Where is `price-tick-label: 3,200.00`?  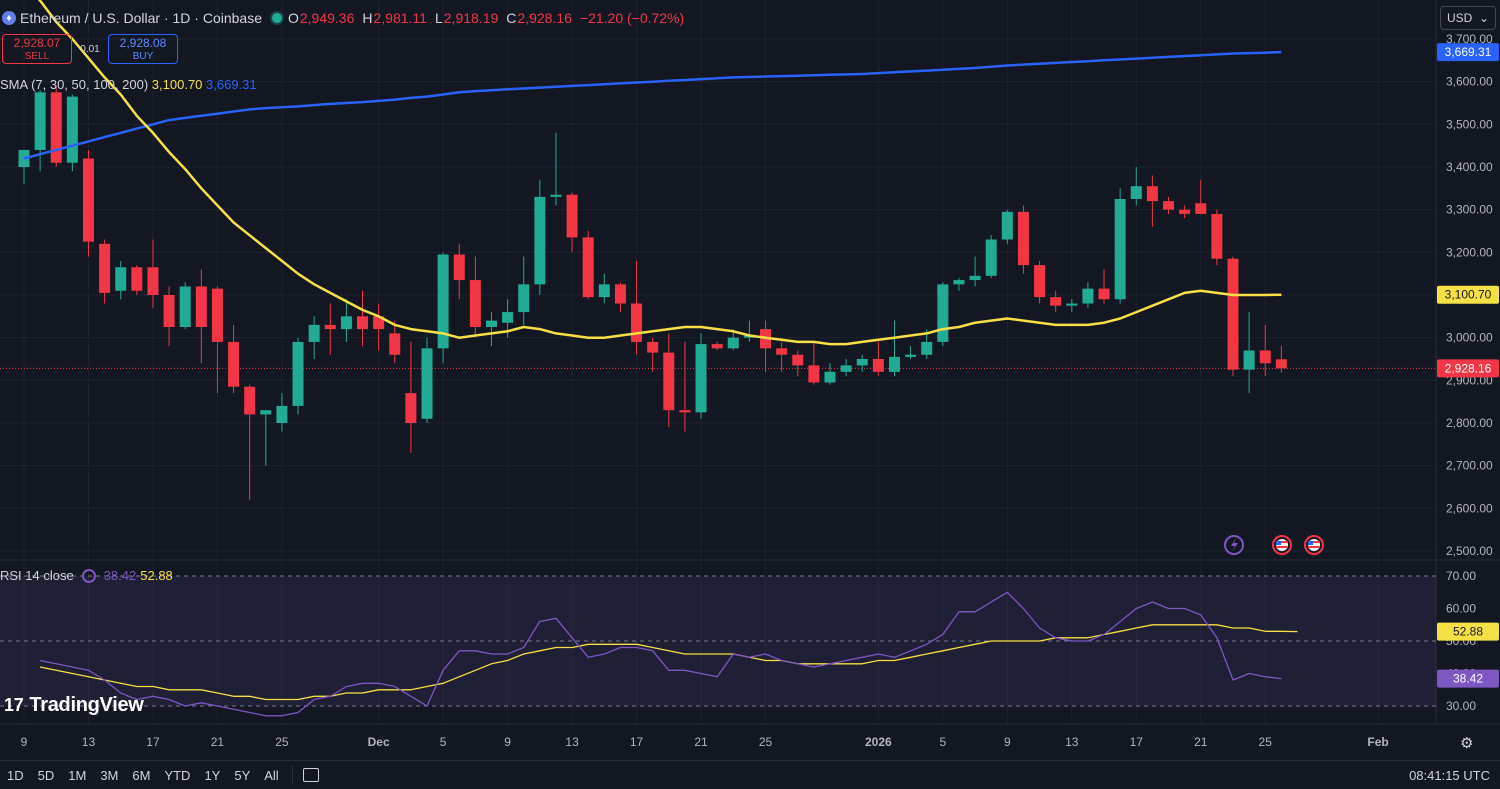 price-tick-label: 3,200.00 is located at coordinates (1469, 252).